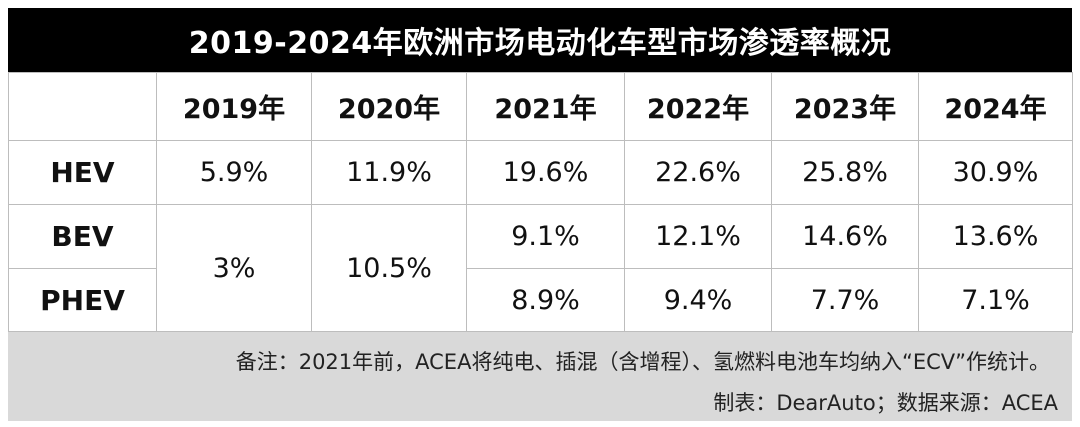 This screenshot has height=427, width=1080. What do you see at coordinates (995, 236) in the screenshot?
I see `cell-bev-2024: 13.6%` at bounding box center [995, 236].